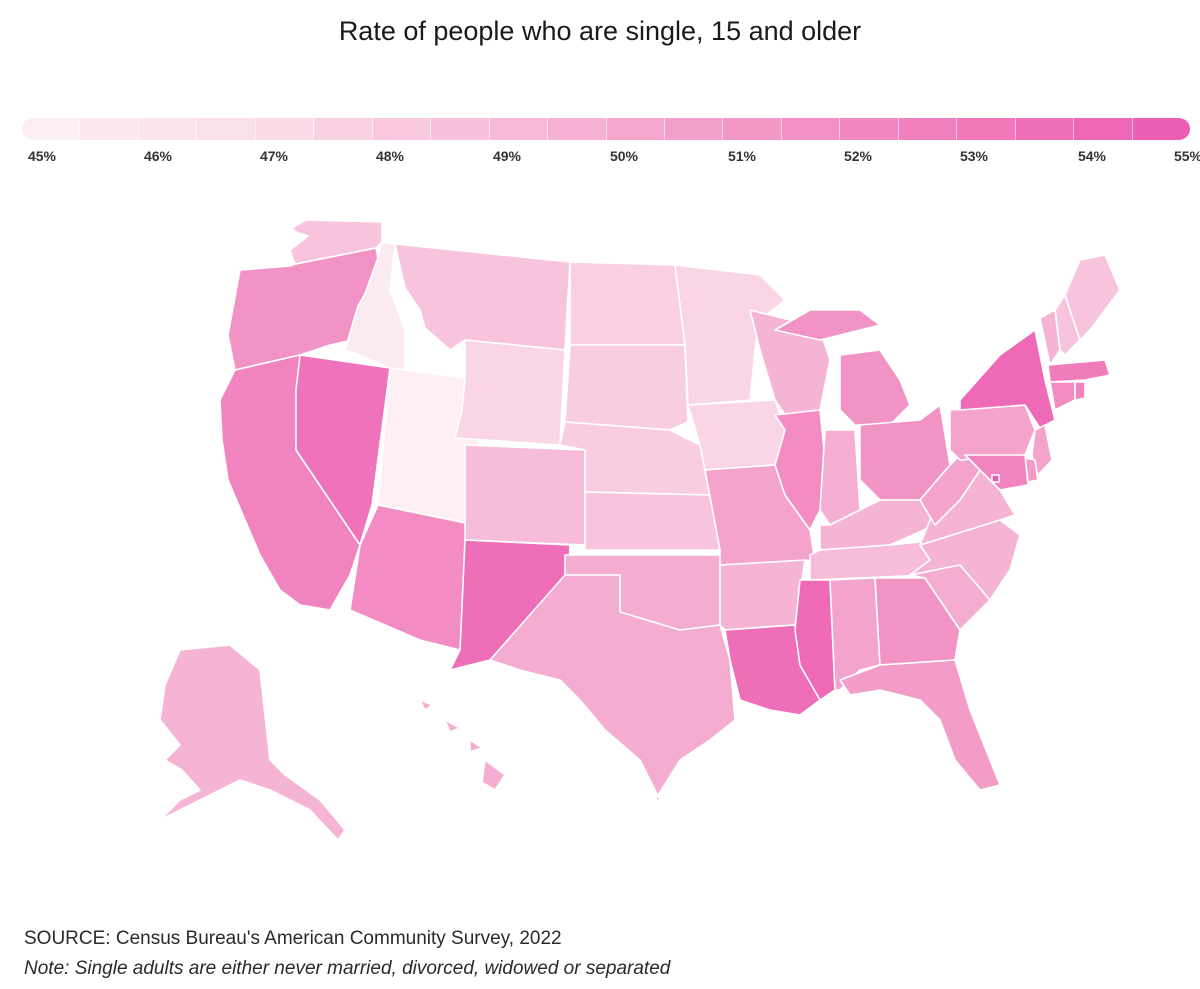  Describe the element at coordinates (800, 470) in the screenshot. I see `state-il` at that location.